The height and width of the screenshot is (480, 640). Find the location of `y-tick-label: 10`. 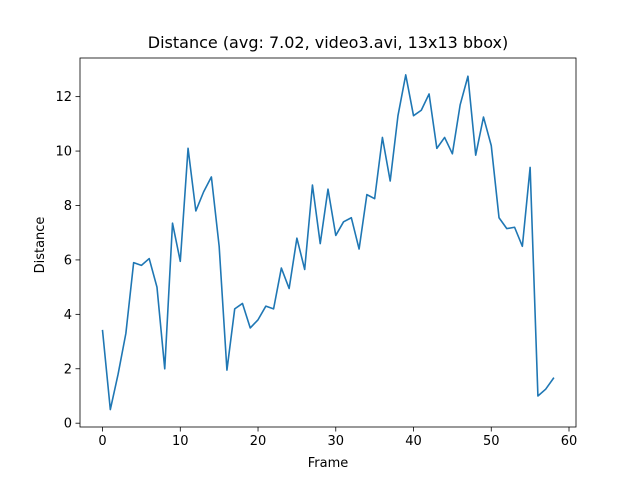

y-tick-label: 10 is located at coordinates (63, 152).